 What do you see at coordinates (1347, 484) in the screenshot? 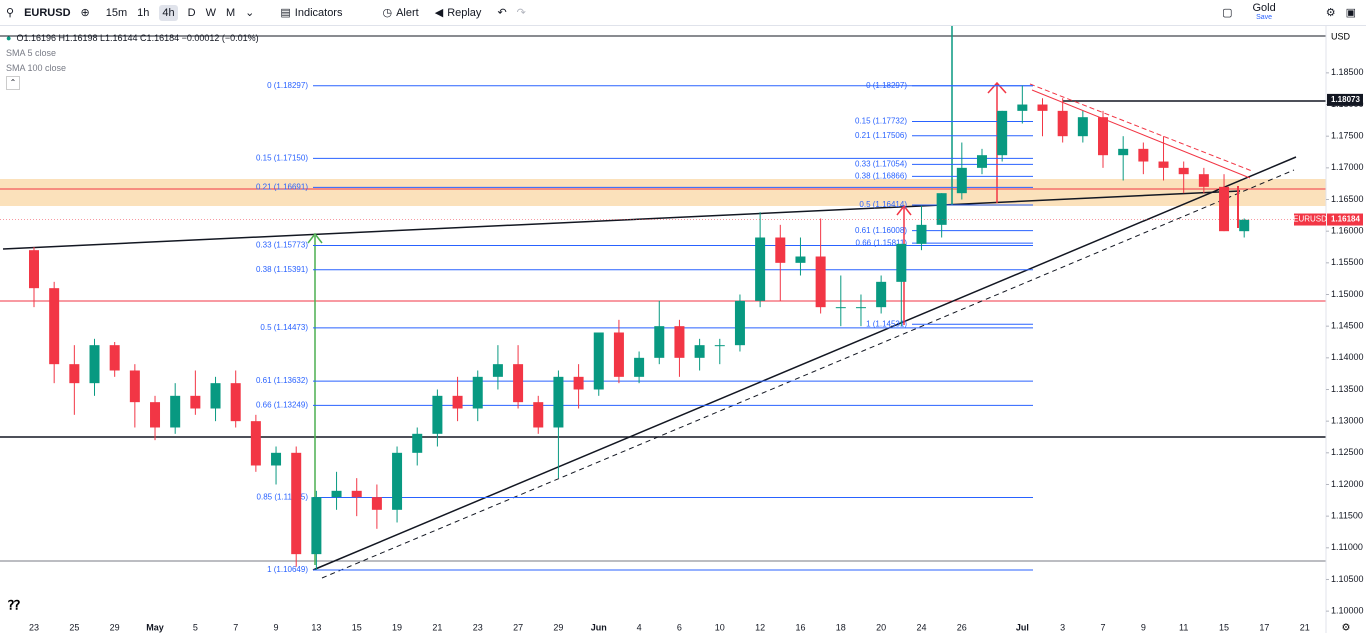
I see `y-tick-label: 1.12000` at bounding box center [1347, 484].